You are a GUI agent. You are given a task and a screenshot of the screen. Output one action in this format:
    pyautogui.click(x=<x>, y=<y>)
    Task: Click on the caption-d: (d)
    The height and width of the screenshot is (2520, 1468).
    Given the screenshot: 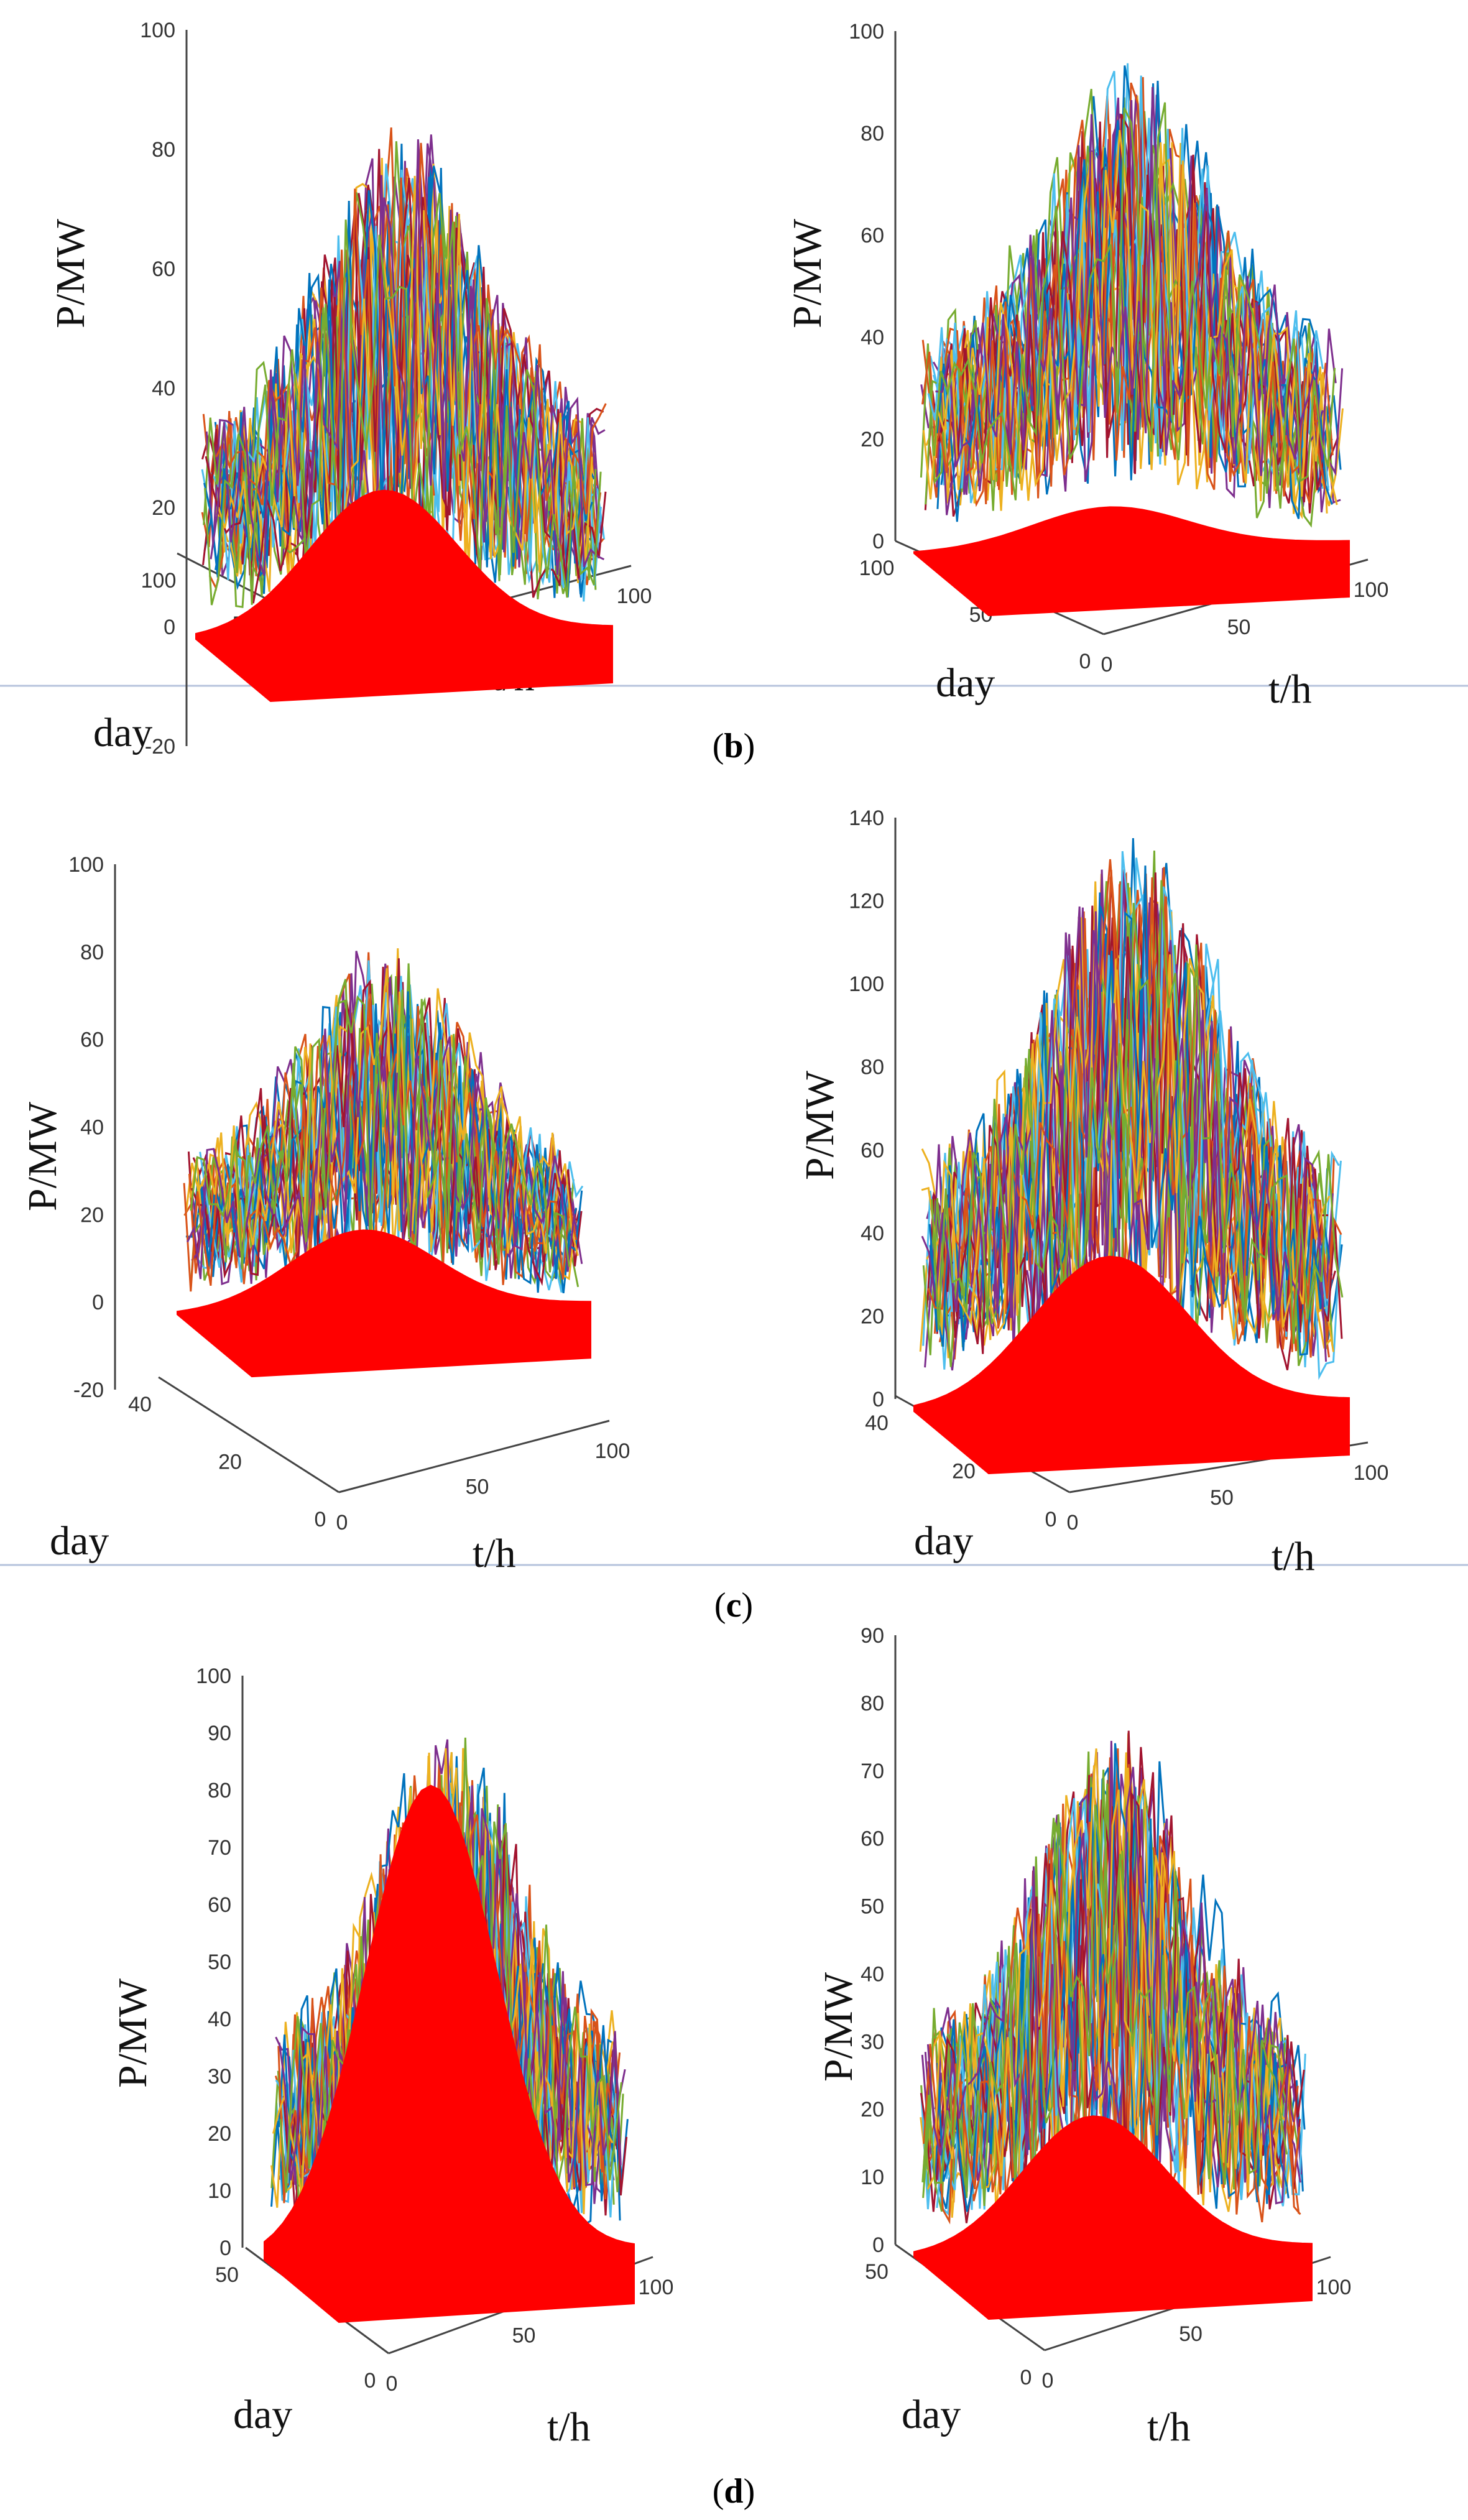 What is the action you would take?
    pyautogui.click(x=734, y=2491)
    